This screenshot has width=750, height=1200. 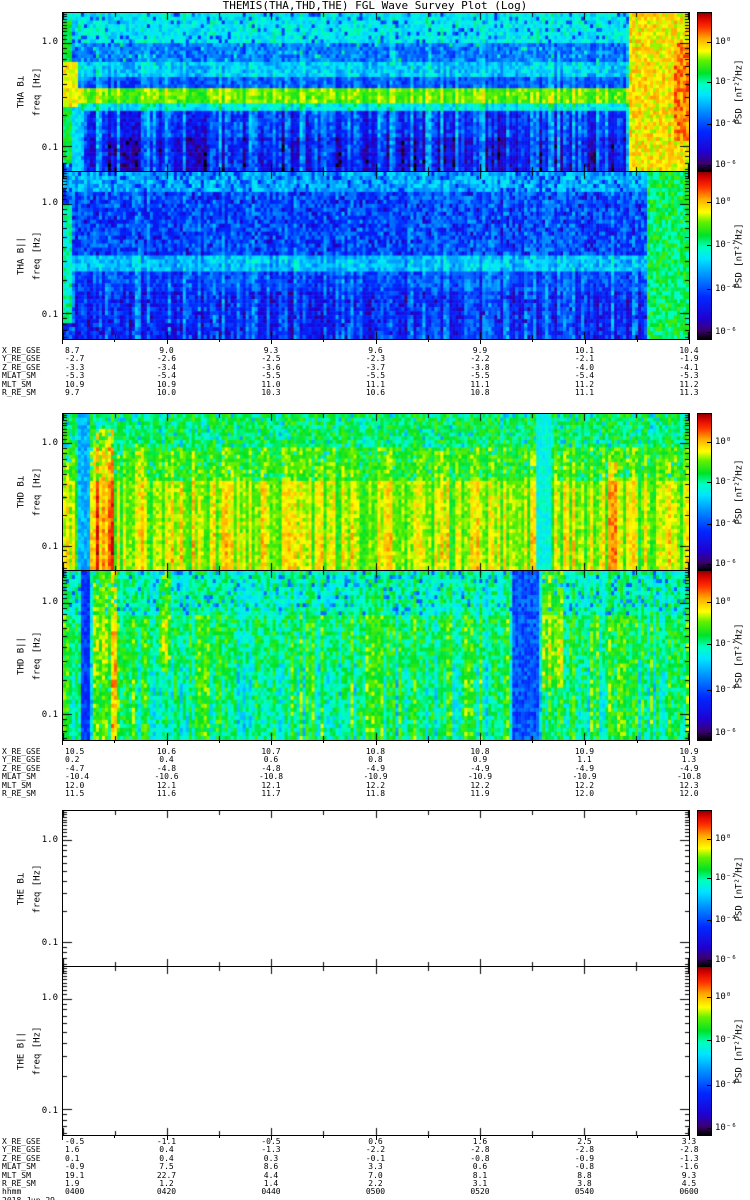 I want to click on time-tick-label: 0400, so click(x=75, y=1192).